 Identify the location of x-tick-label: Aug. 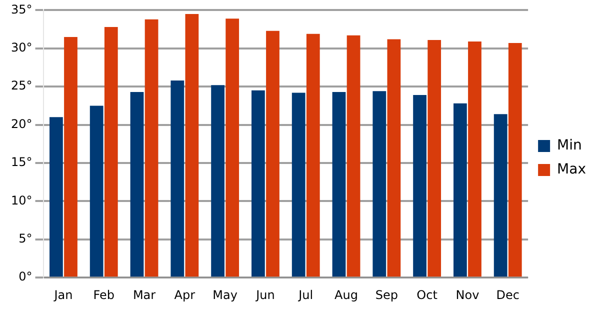
(346, 295).